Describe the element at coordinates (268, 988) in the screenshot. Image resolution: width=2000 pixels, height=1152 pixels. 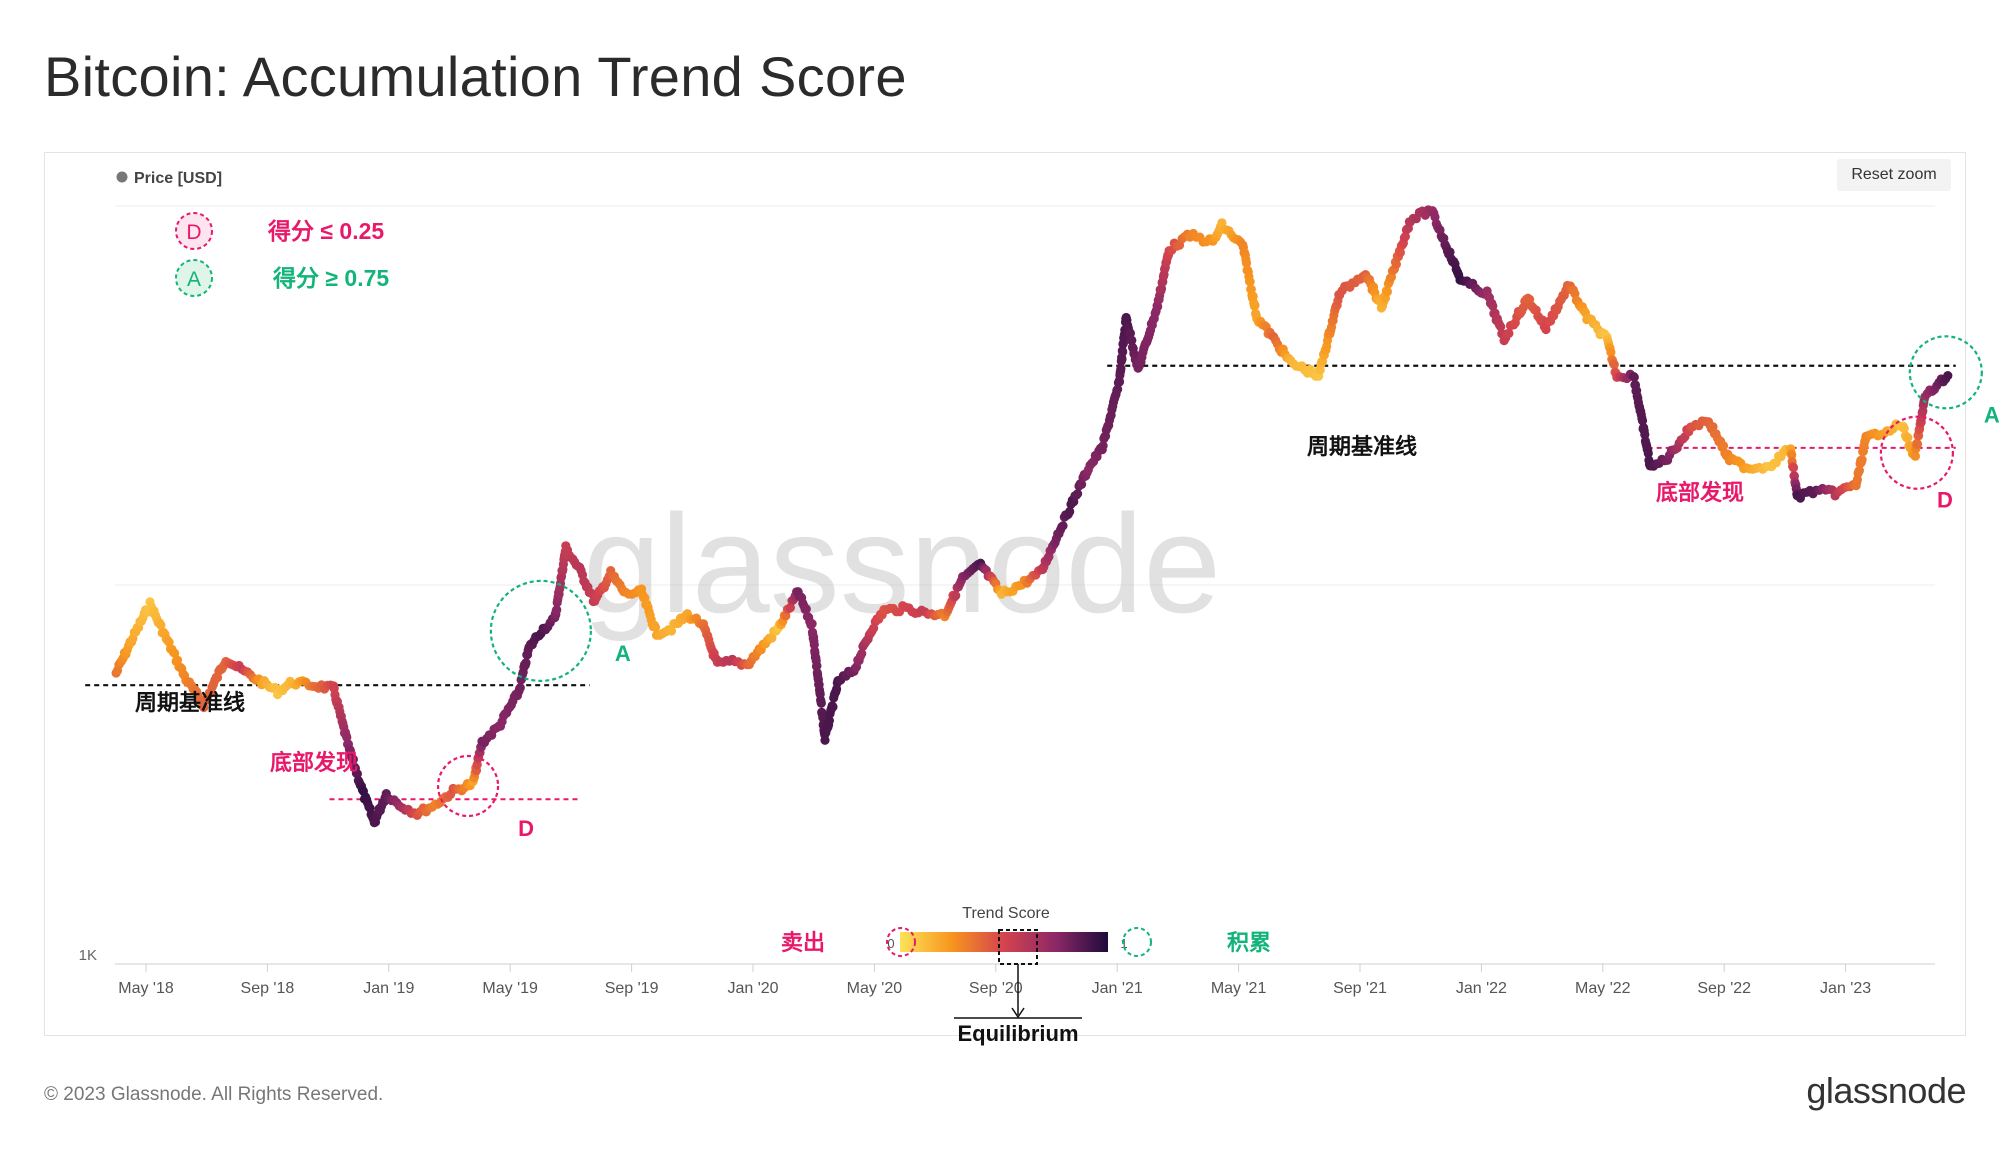
I see `x-tick-label: Sep '18` at that location.